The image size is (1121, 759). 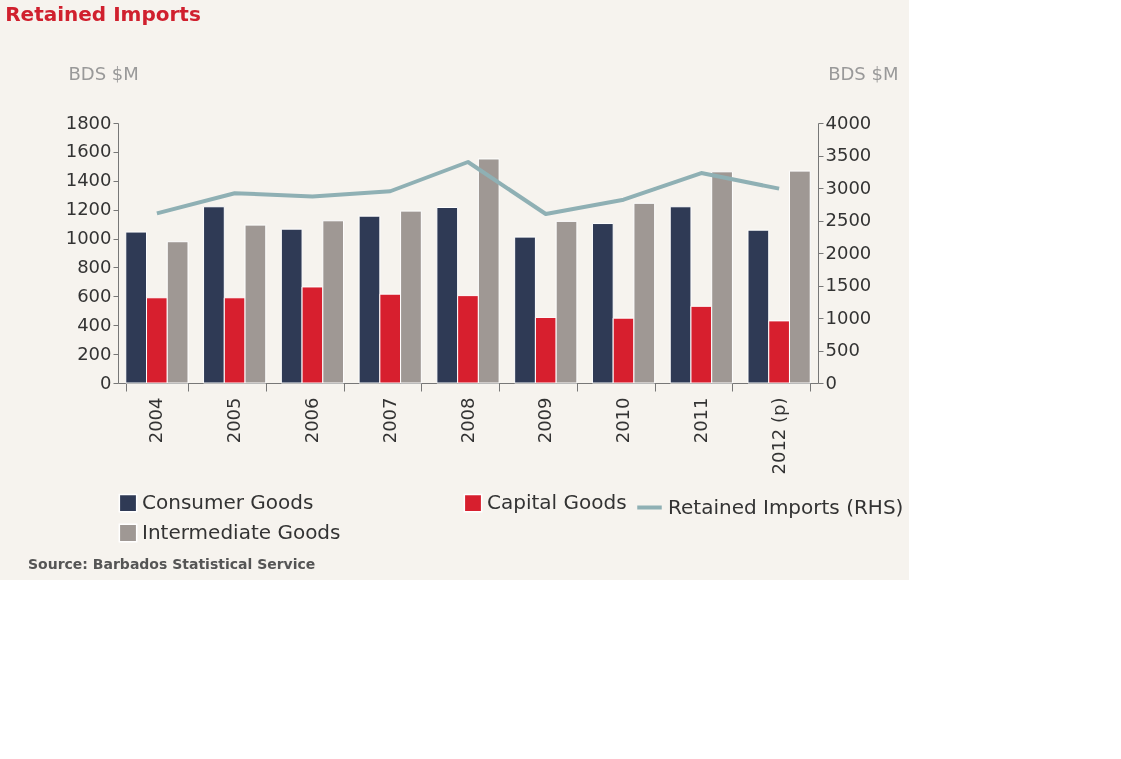 What do you see at coordinates (88, 151) in the screenshot?
I see `y-tick-label: 1600` at bounding box center [88, 151].